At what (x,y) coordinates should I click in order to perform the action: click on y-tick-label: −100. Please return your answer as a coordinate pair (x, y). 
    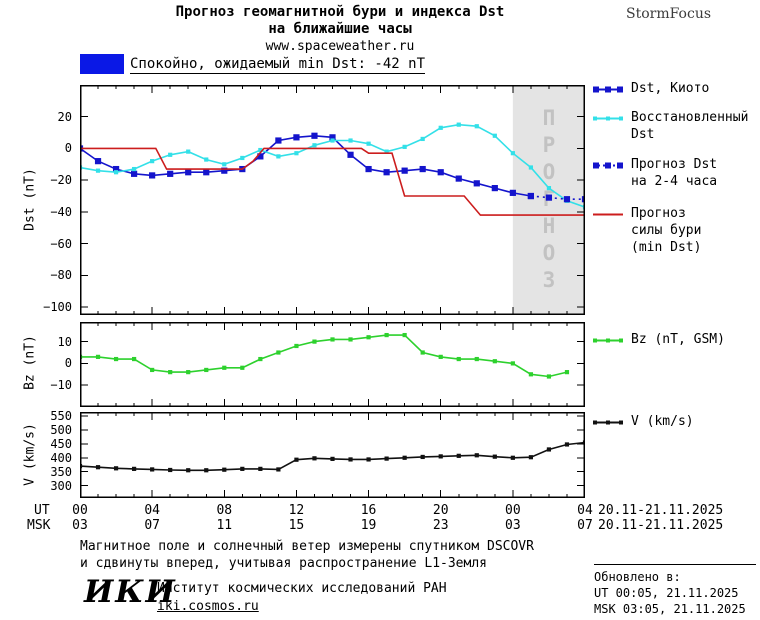
    Looking at the image, I should click on (57, 307).